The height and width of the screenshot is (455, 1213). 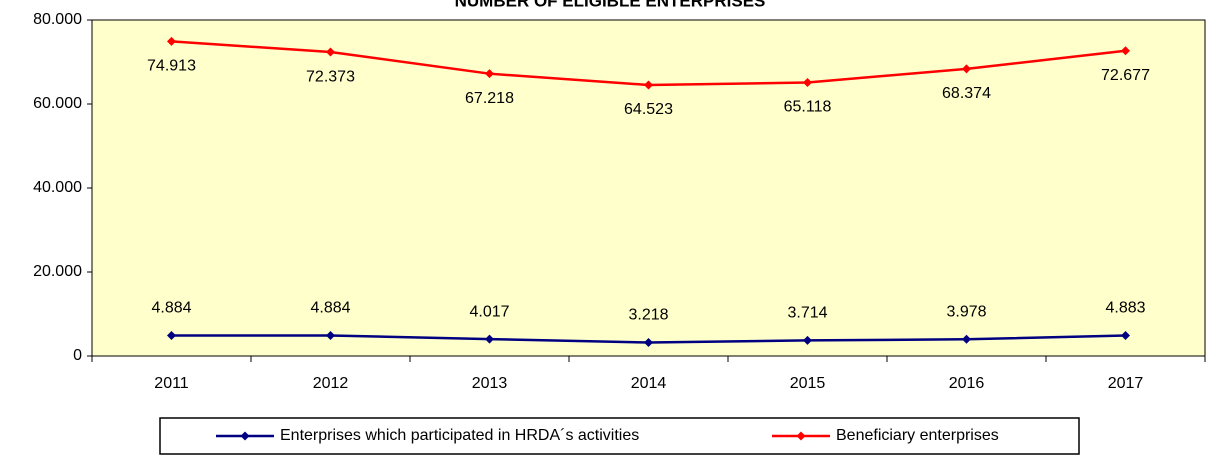 What do you see at coordinates (649, 383) in the screenshot?
I see `x-tick-label: 2014` at bounding box center [649, 383].